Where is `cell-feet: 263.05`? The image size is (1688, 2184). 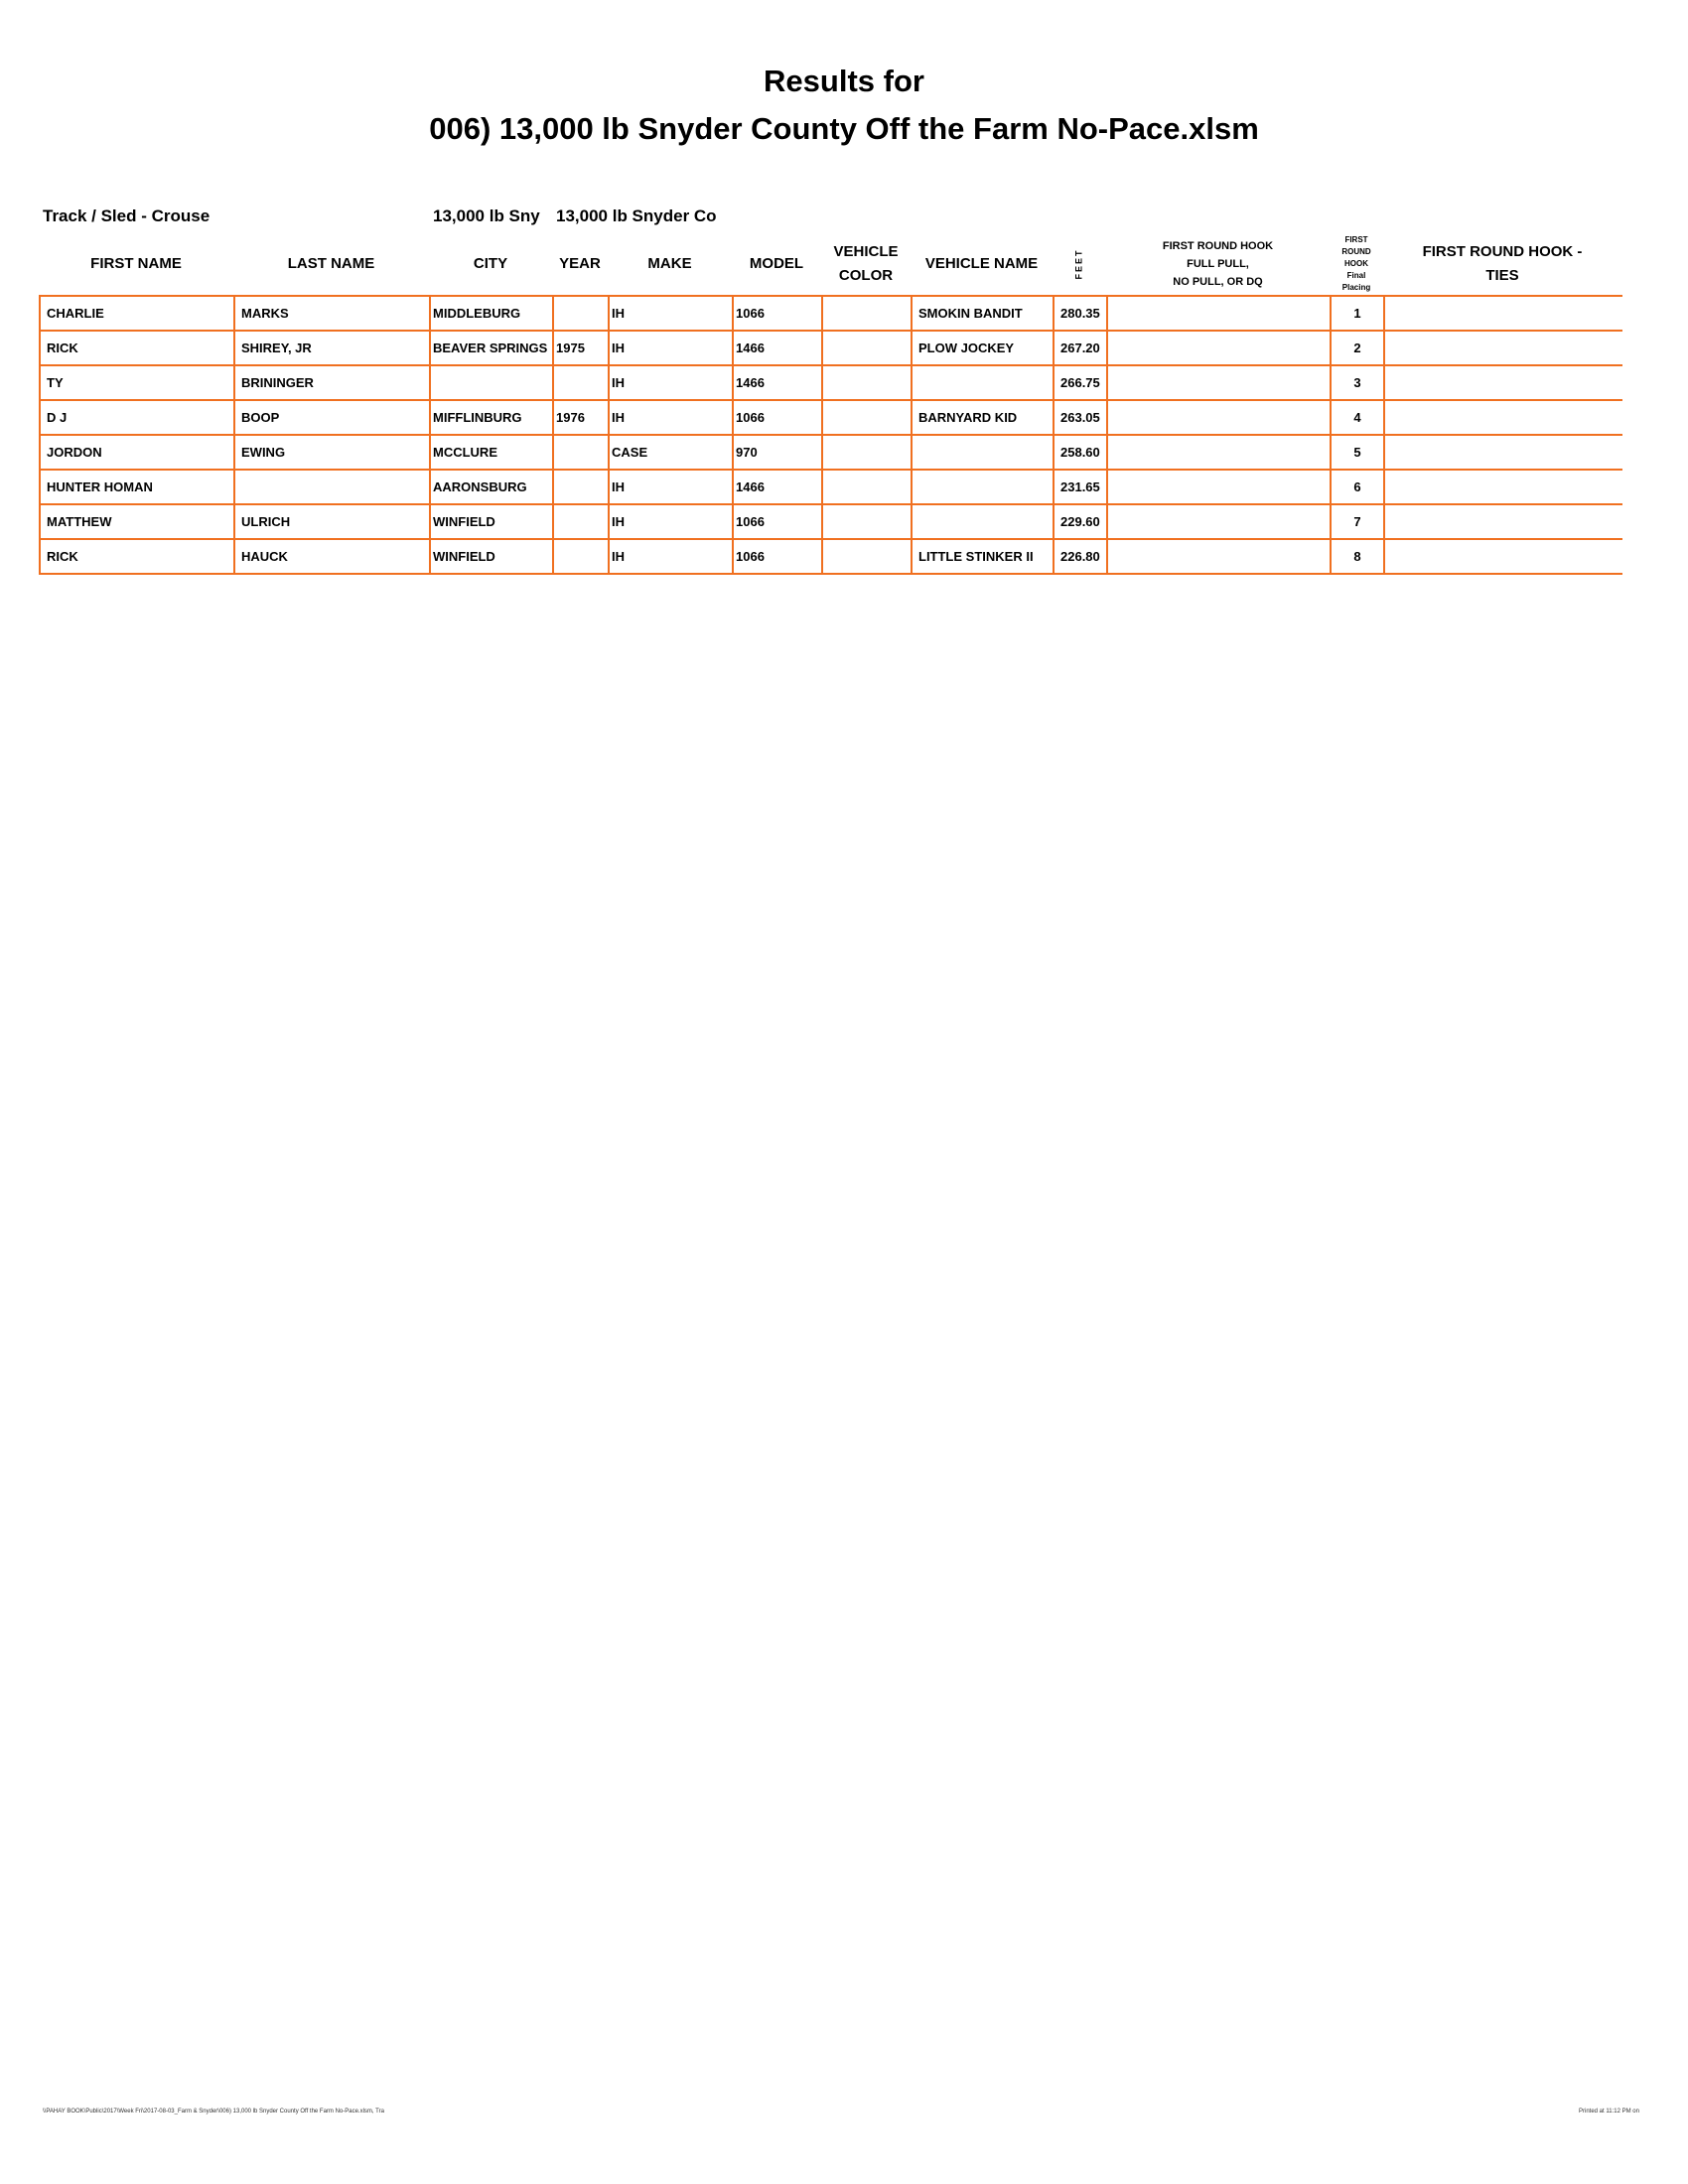
cell-feet: 263.05 is located at coordinates (1080, 417).